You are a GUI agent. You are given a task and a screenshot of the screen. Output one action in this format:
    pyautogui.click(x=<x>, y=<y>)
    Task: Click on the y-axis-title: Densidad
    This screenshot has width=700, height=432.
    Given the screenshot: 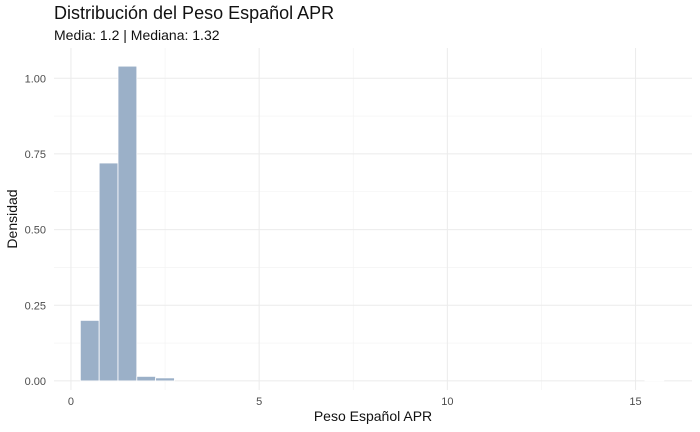 What is the action you would take?
    pyautogui.click(x=12, y=218)
    